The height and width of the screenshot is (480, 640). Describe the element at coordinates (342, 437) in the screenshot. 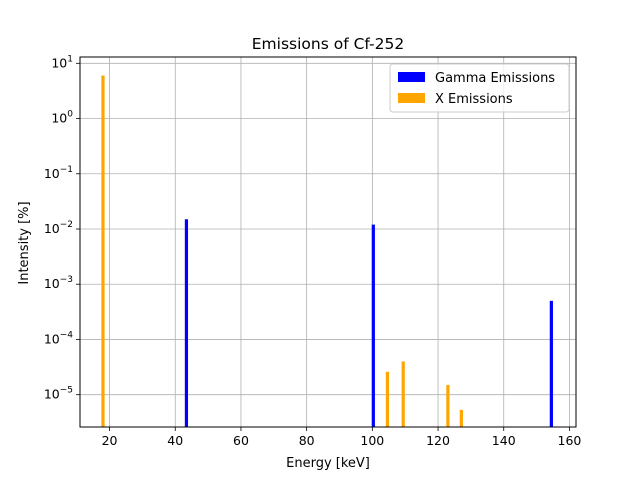

I see `x-ticks: 20 40 60 80 100 120 140 160` at that location.